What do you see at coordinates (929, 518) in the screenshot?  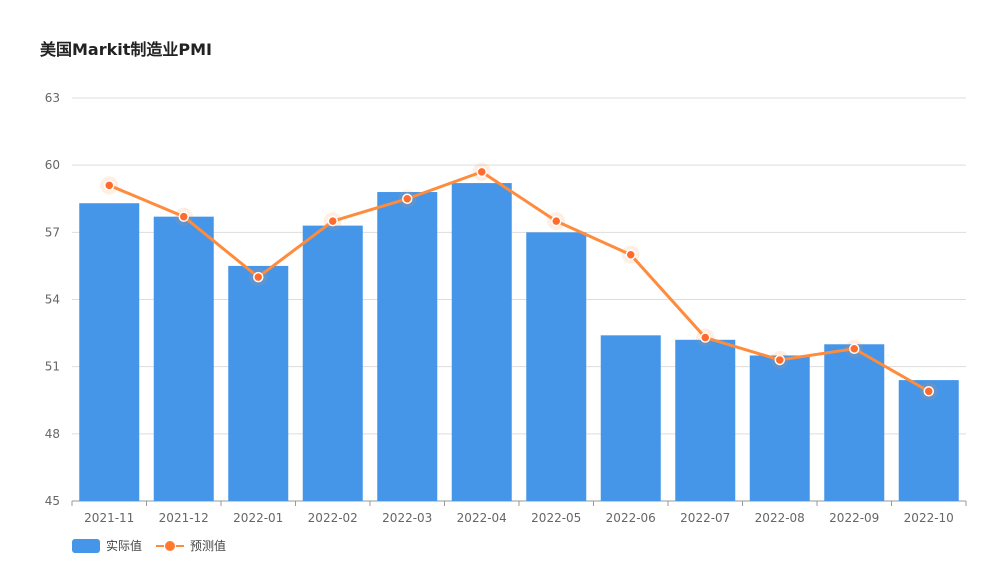 I see `x-tick-label: 2022-10` at bounding box center [929, 518].